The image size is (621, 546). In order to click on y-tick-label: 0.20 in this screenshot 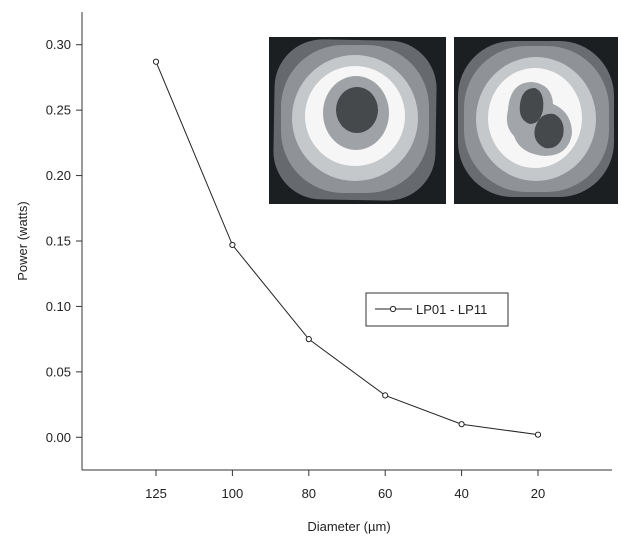, I will do `click(58, 175)`.